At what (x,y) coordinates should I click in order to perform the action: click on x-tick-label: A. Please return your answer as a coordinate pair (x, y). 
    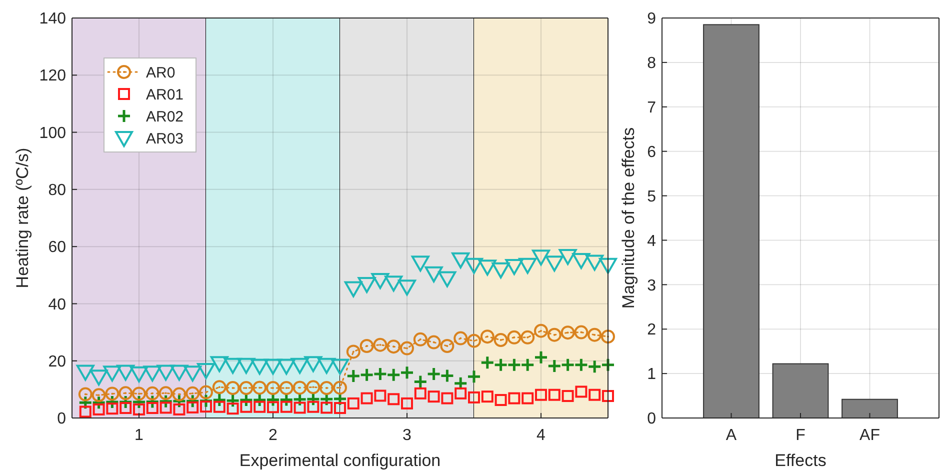
    Looking at the image, I should click on (731, 435).